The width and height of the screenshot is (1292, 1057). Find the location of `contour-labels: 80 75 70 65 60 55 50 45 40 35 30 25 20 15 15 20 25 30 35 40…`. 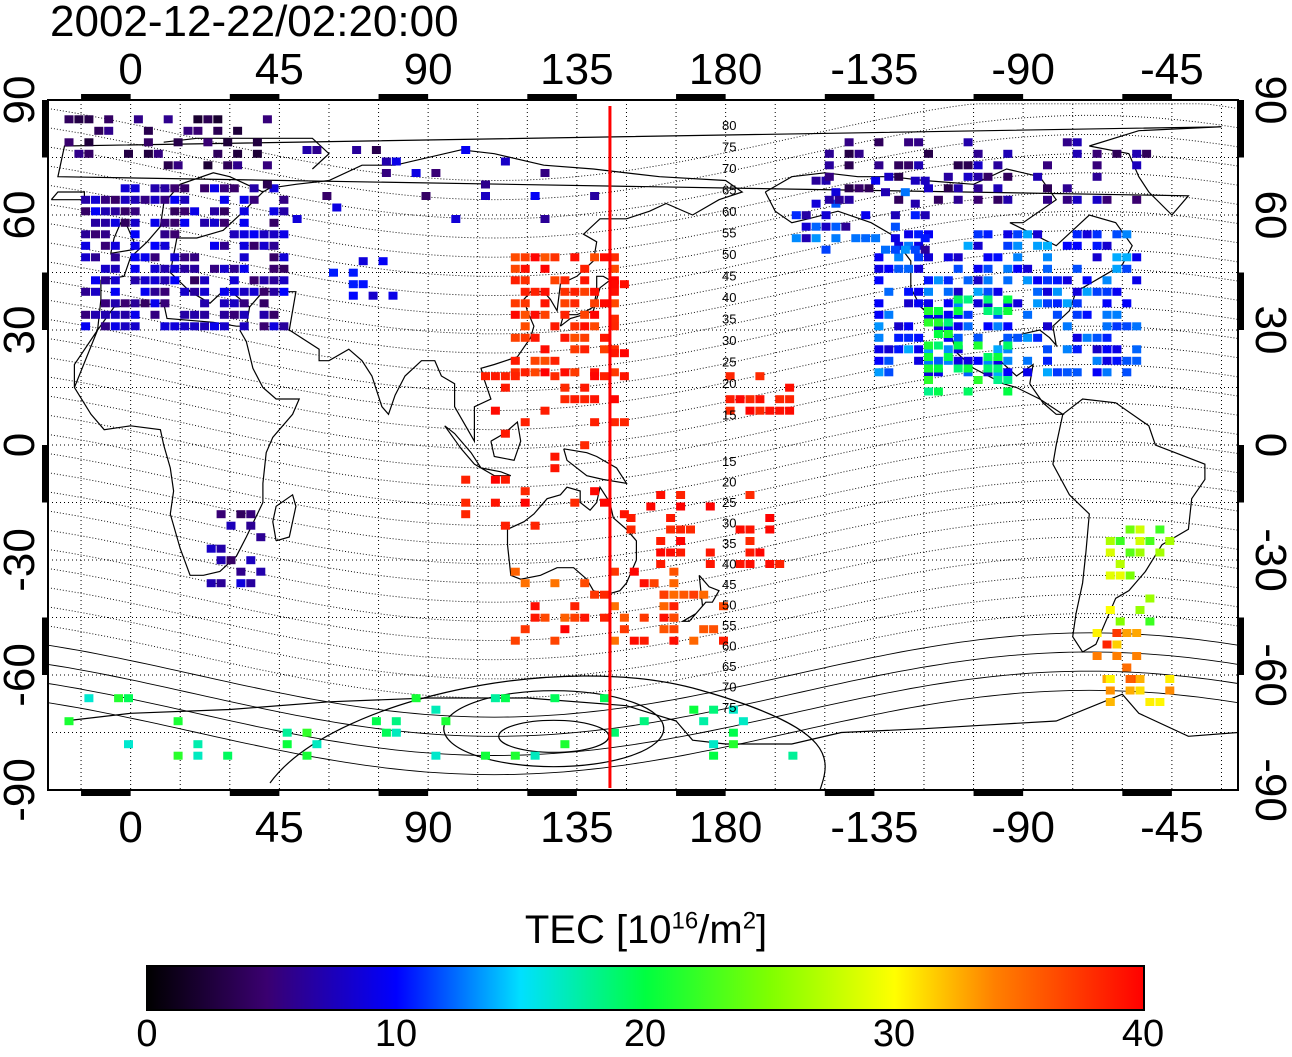

contour-labels: 80 75 70 65 60 55 50 45 40 35 30 25 20 15 15 20 25 30 35 40… is located at coordinates (729, 416).